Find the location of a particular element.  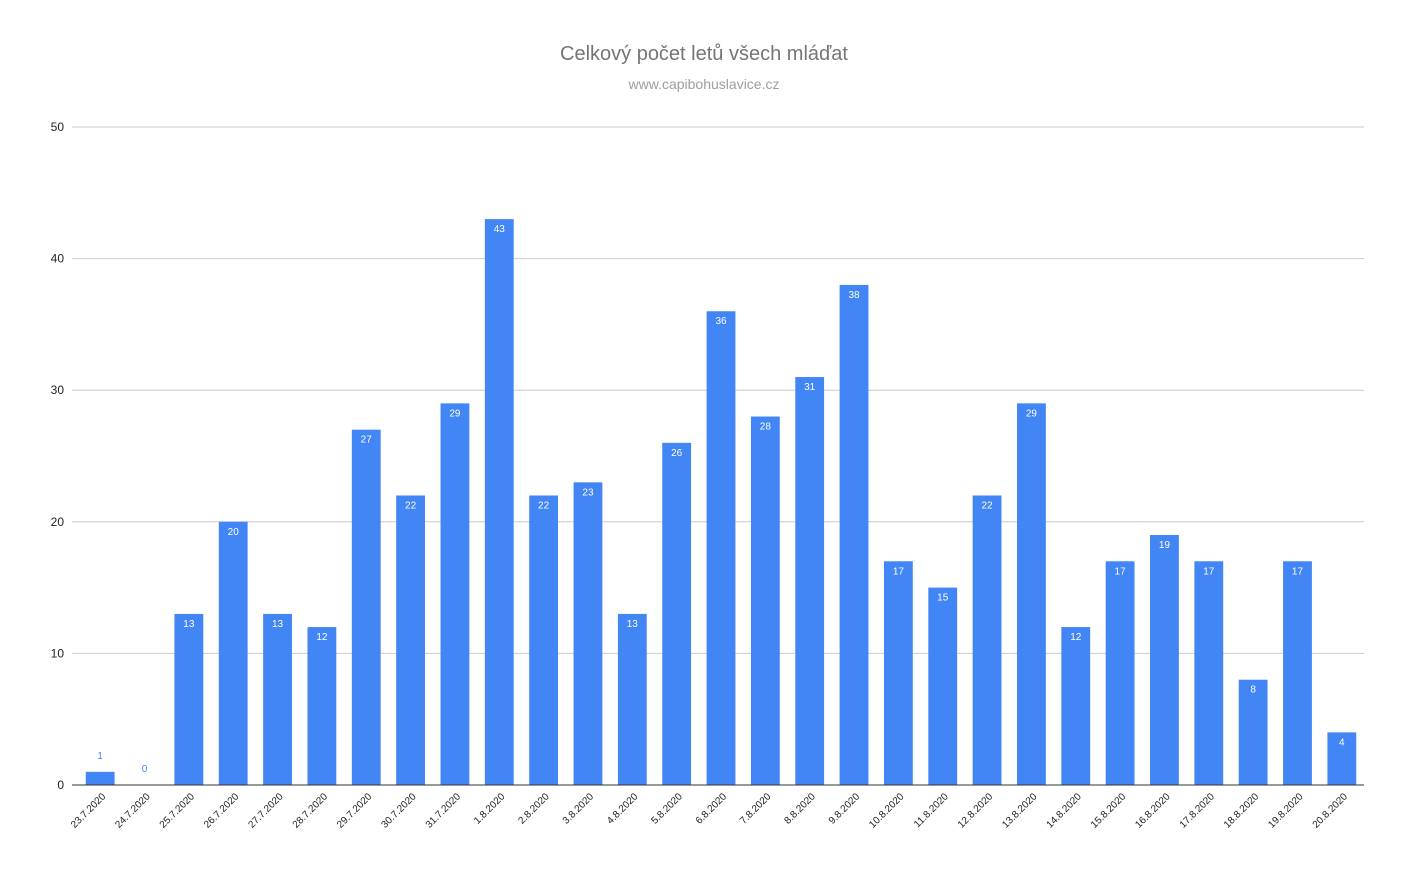

x-tick-label: 14.8.2020 is located at coordinates (1065, 811).